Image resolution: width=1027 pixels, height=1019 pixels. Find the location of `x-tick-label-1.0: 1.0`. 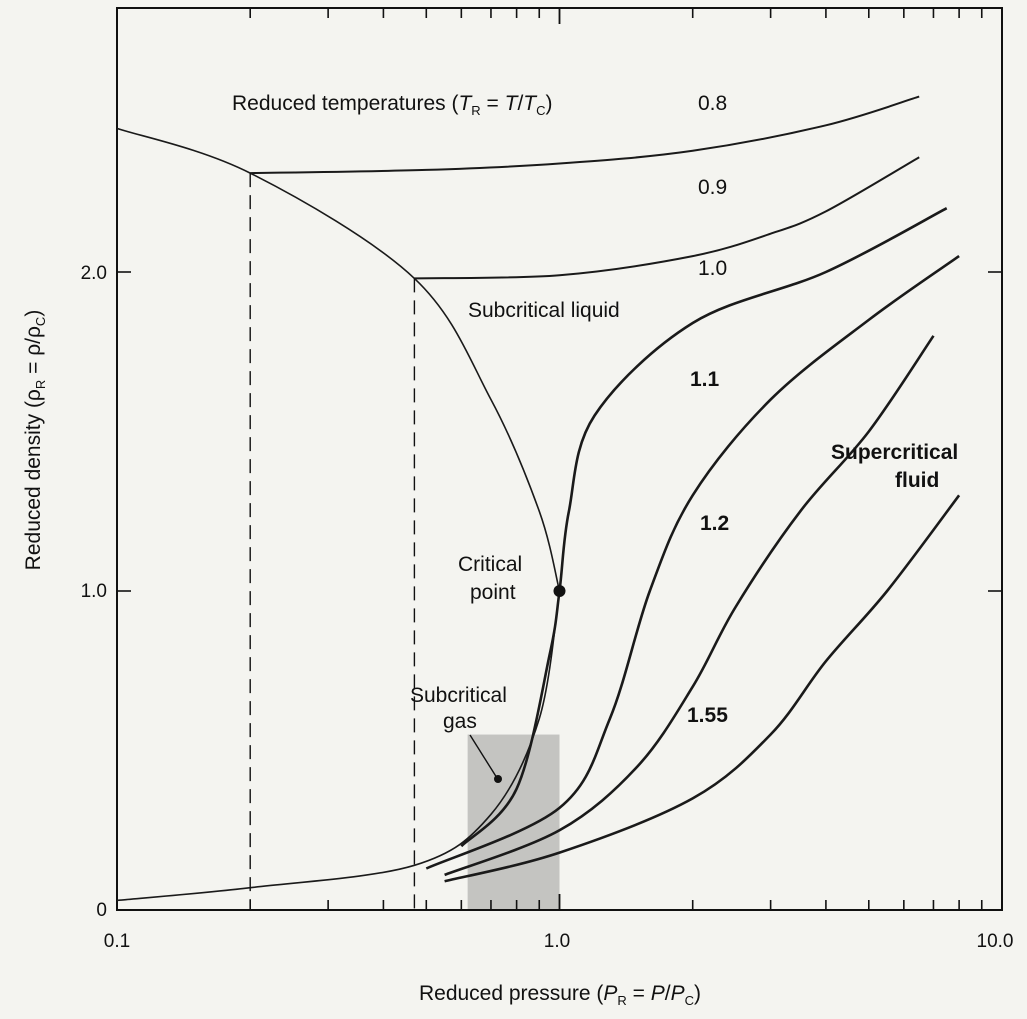

x-tick-label-1.0: 1.0 is located at coordinates (557, 941).